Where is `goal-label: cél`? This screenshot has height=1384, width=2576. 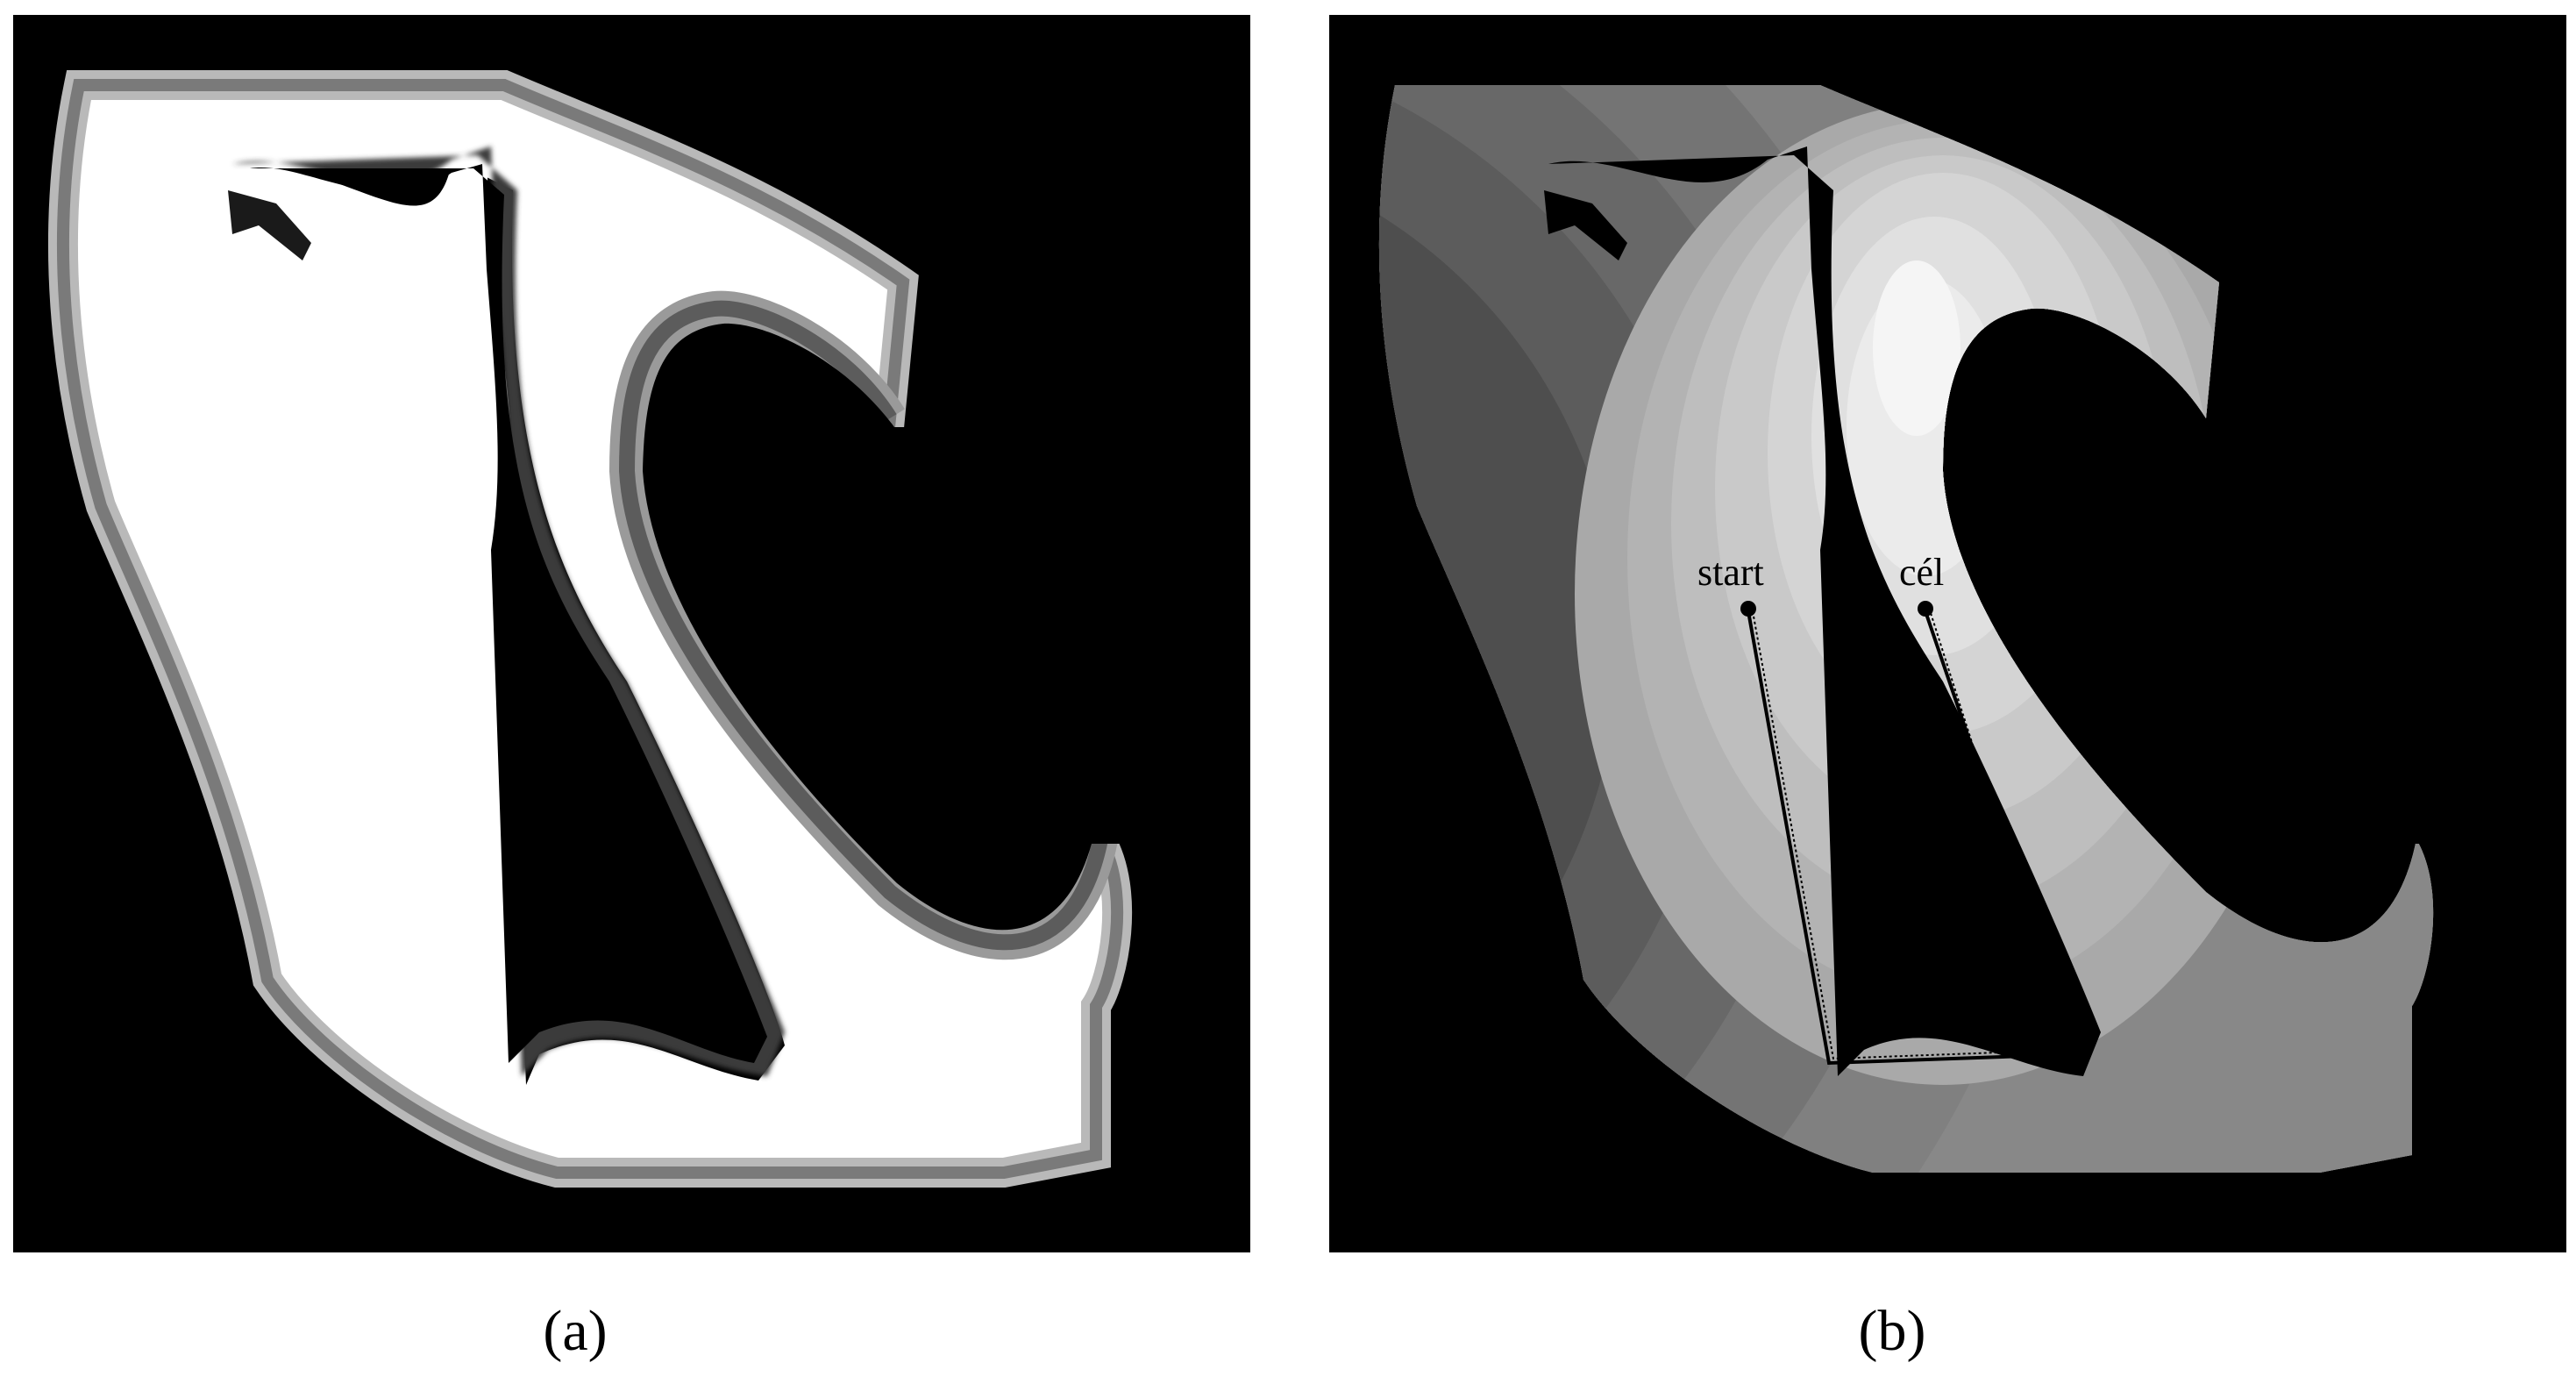
goal-label: cél is located at coordinates (1921, 572).